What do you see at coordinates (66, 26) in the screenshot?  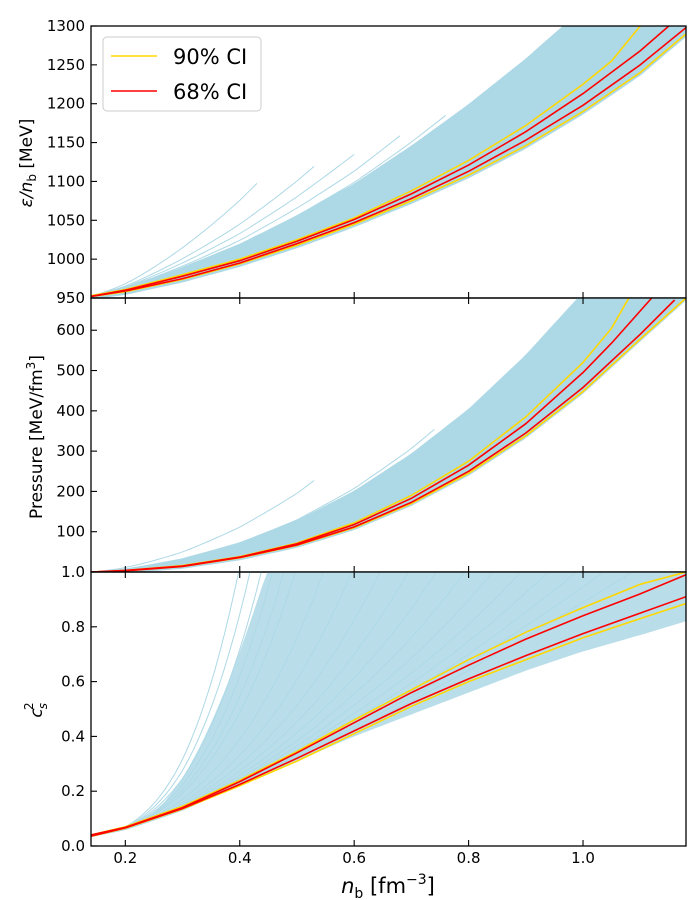 I see `y-tick-label: 1300` at bounding box center [66, 26].